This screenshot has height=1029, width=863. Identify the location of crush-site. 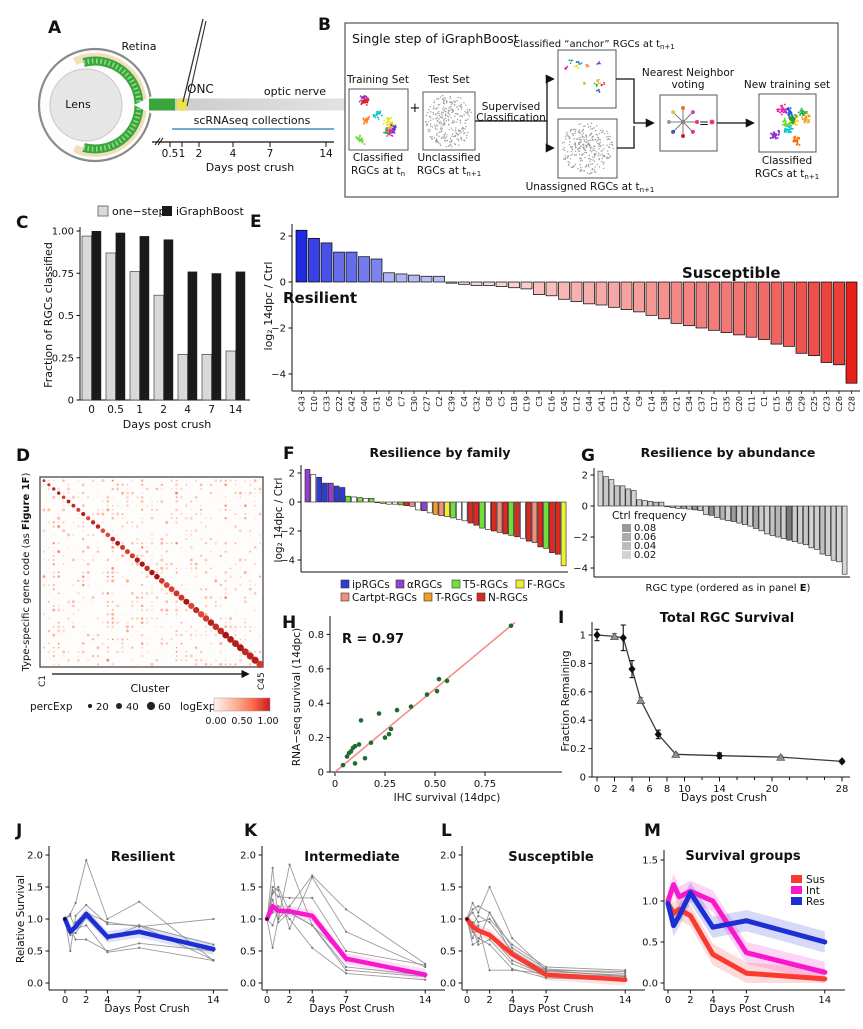
(182, 104).